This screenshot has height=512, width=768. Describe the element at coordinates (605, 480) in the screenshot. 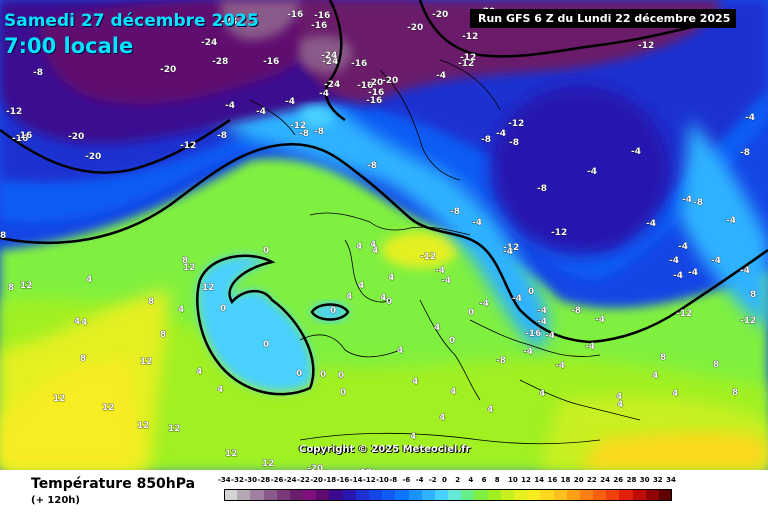

I see `scale-tick-label: 24` at that location.